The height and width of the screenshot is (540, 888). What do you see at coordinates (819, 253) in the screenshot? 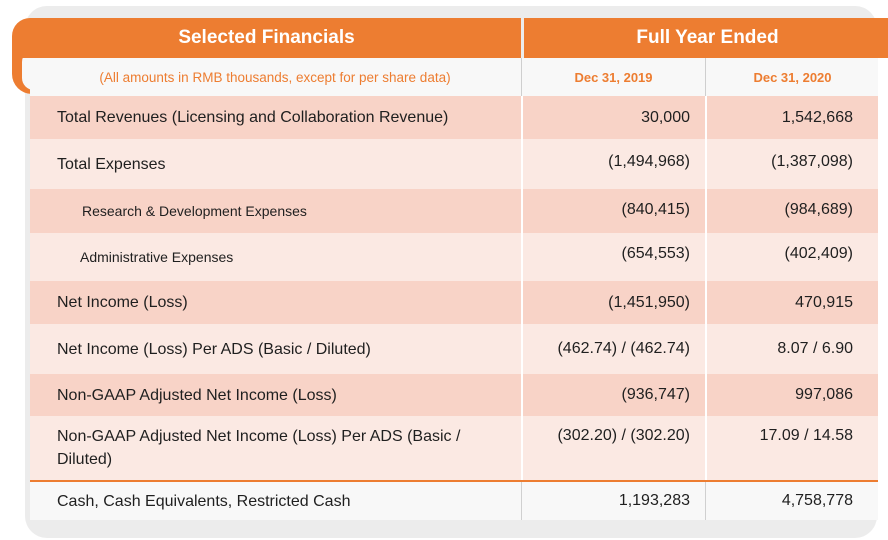
I see `value-2020: (402,409)` at bounding box center [819, 253].